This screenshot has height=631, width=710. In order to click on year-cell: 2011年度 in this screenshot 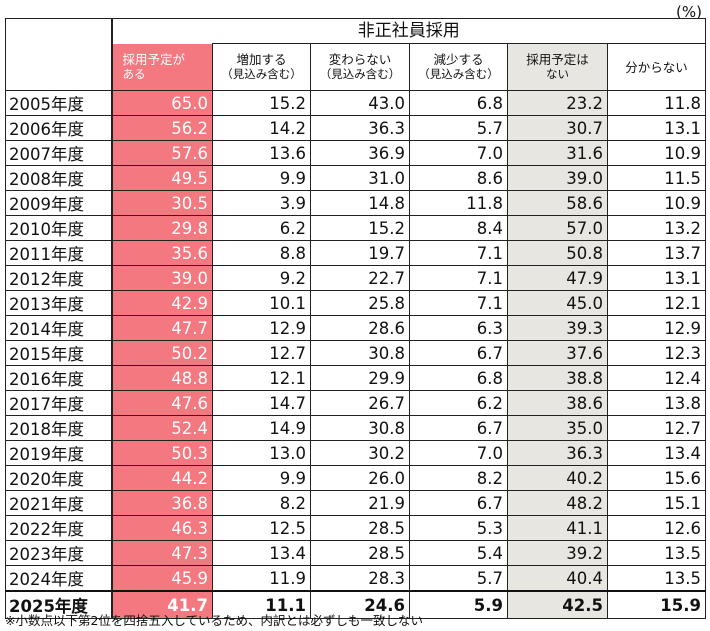, I will do `click(59, 253)`.